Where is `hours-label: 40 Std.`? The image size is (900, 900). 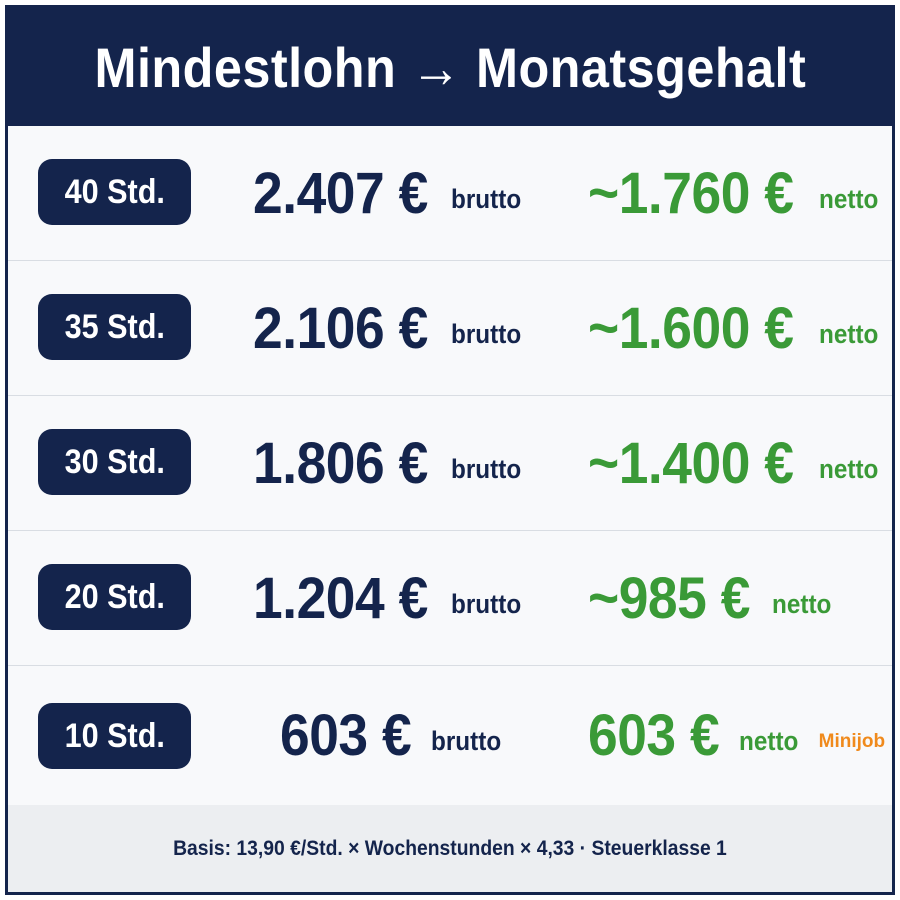 hours-label: 40 Std. is located at coordinates (114, 191).